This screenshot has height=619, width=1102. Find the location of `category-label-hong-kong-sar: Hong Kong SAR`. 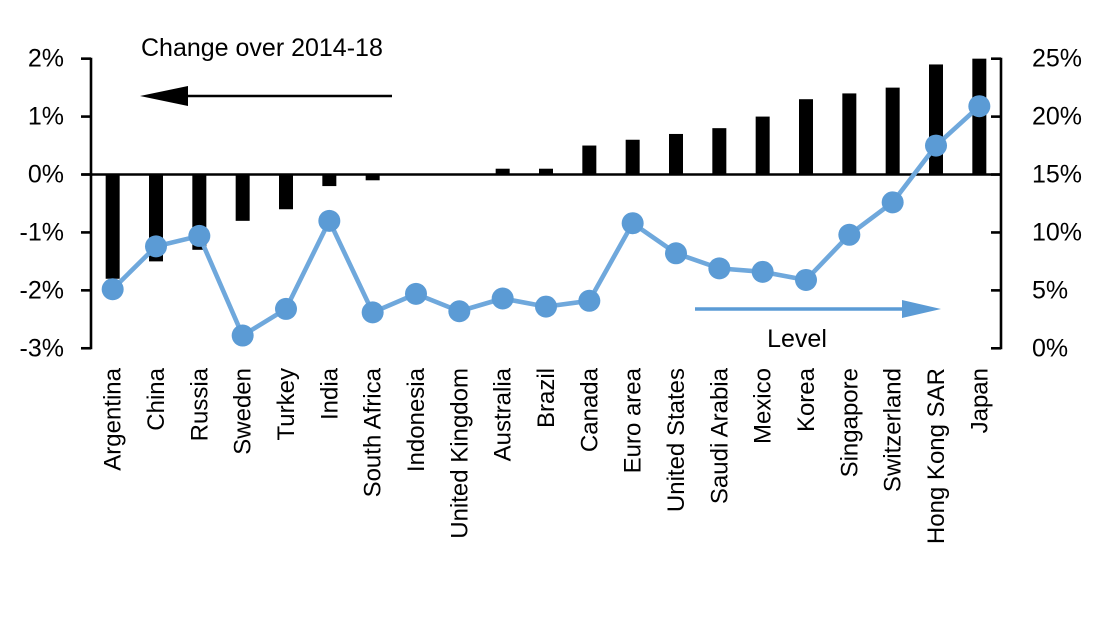

category-label-hong-kong-sar: Hong Kong SAR is located at coordinates (936, 456).